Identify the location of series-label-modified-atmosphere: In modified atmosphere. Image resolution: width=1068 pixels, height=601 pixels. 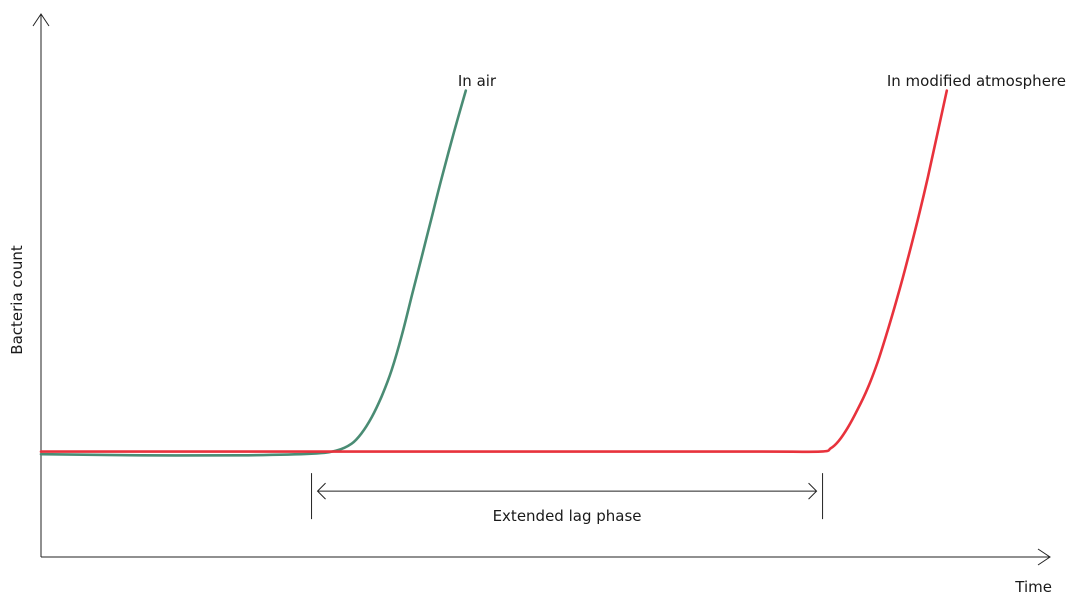
(976, 81).